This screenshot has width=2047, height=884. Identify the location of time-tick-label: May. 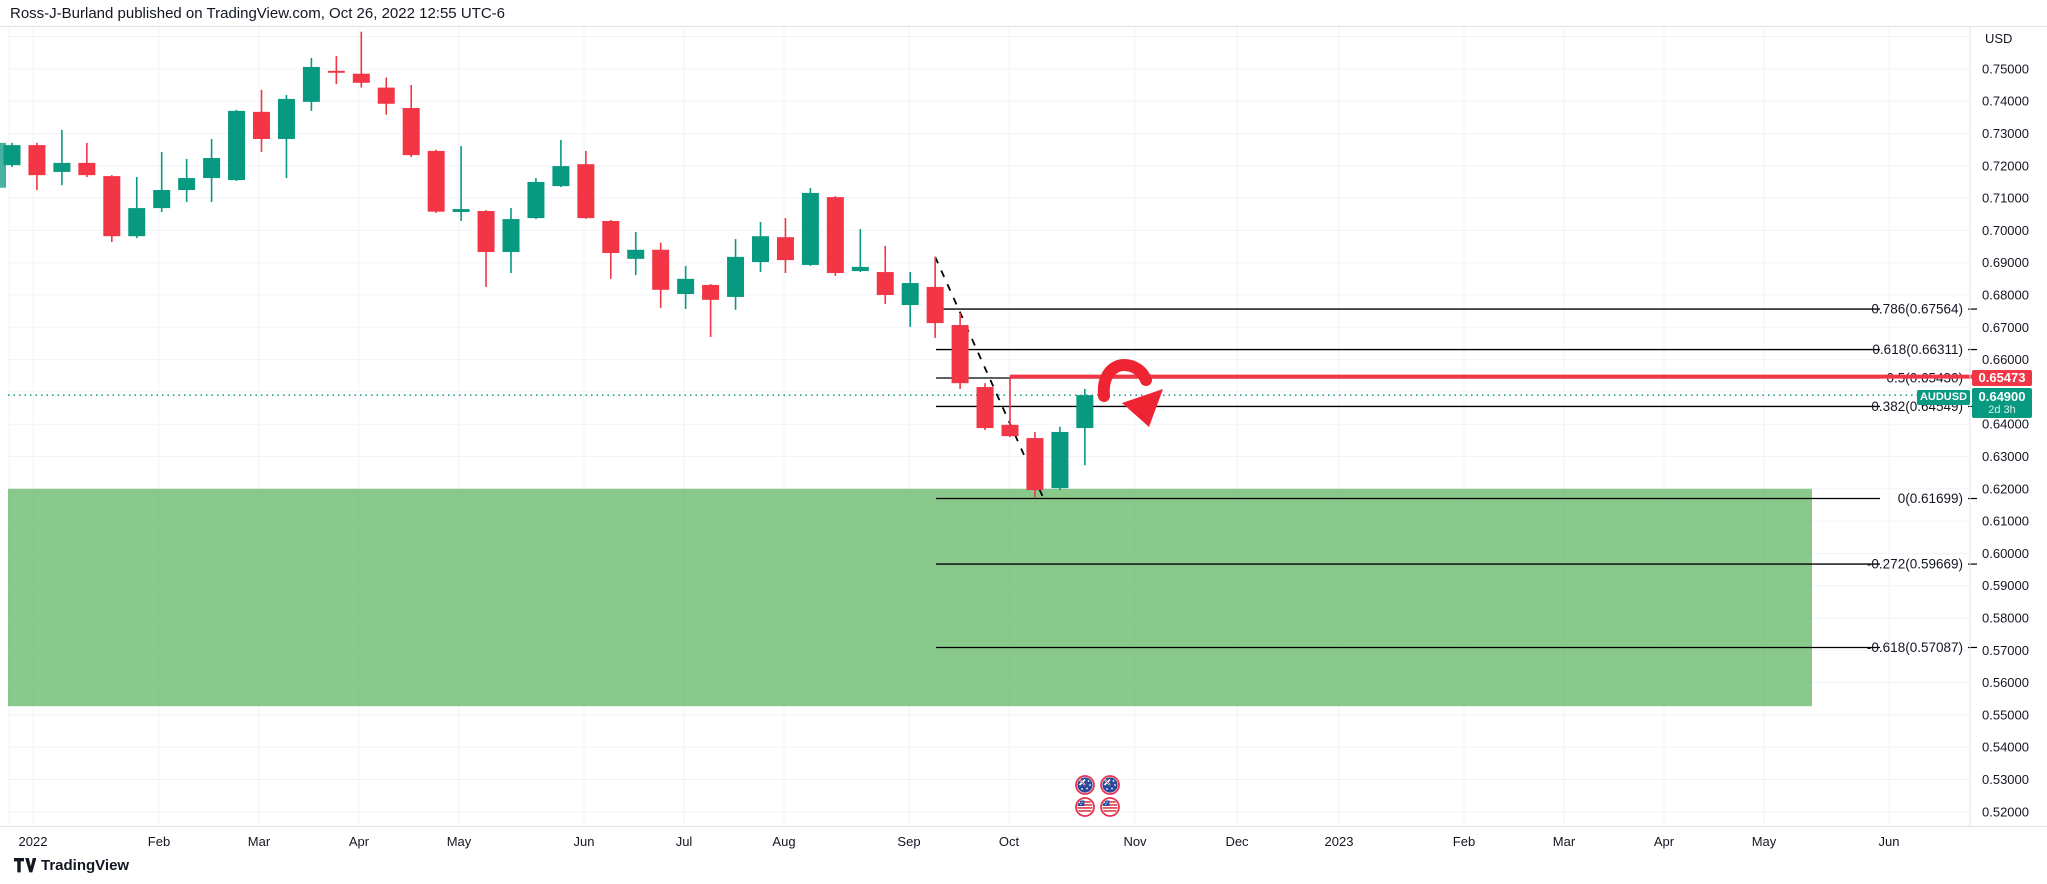
(1764, 841).